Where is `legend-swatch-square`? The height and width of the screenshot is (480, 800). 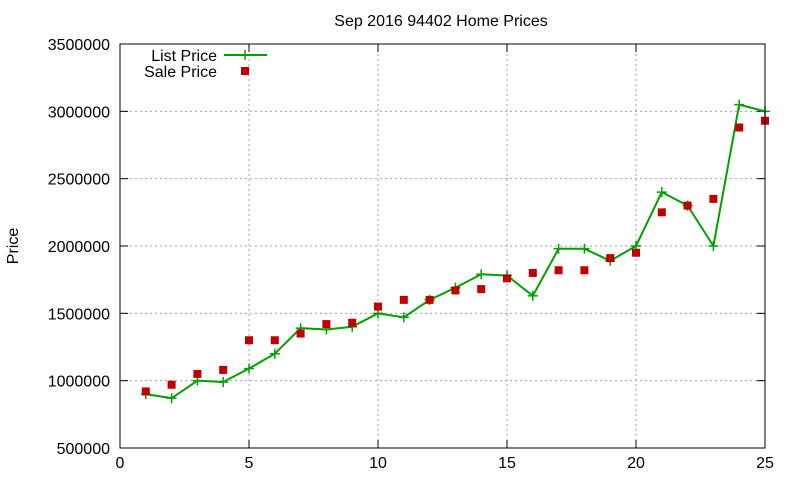
legend-swatch-square is located at coordinates (245, 71).